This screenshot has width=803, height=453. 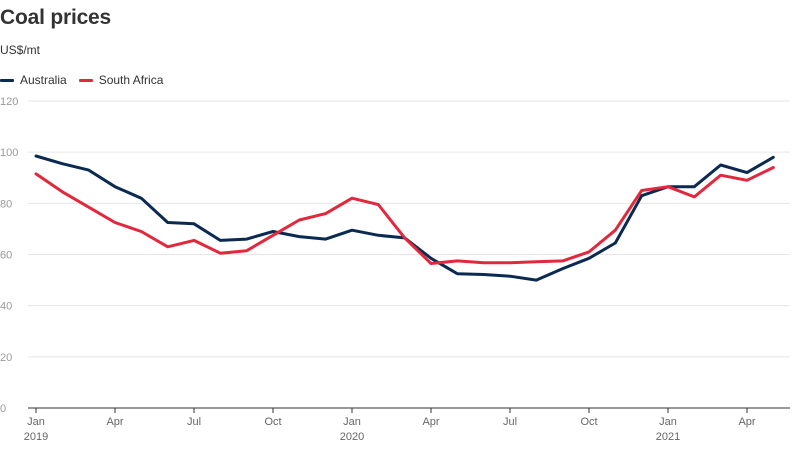 I want to click on x-tick-year-label: 2020, so click(x=352, y=437).